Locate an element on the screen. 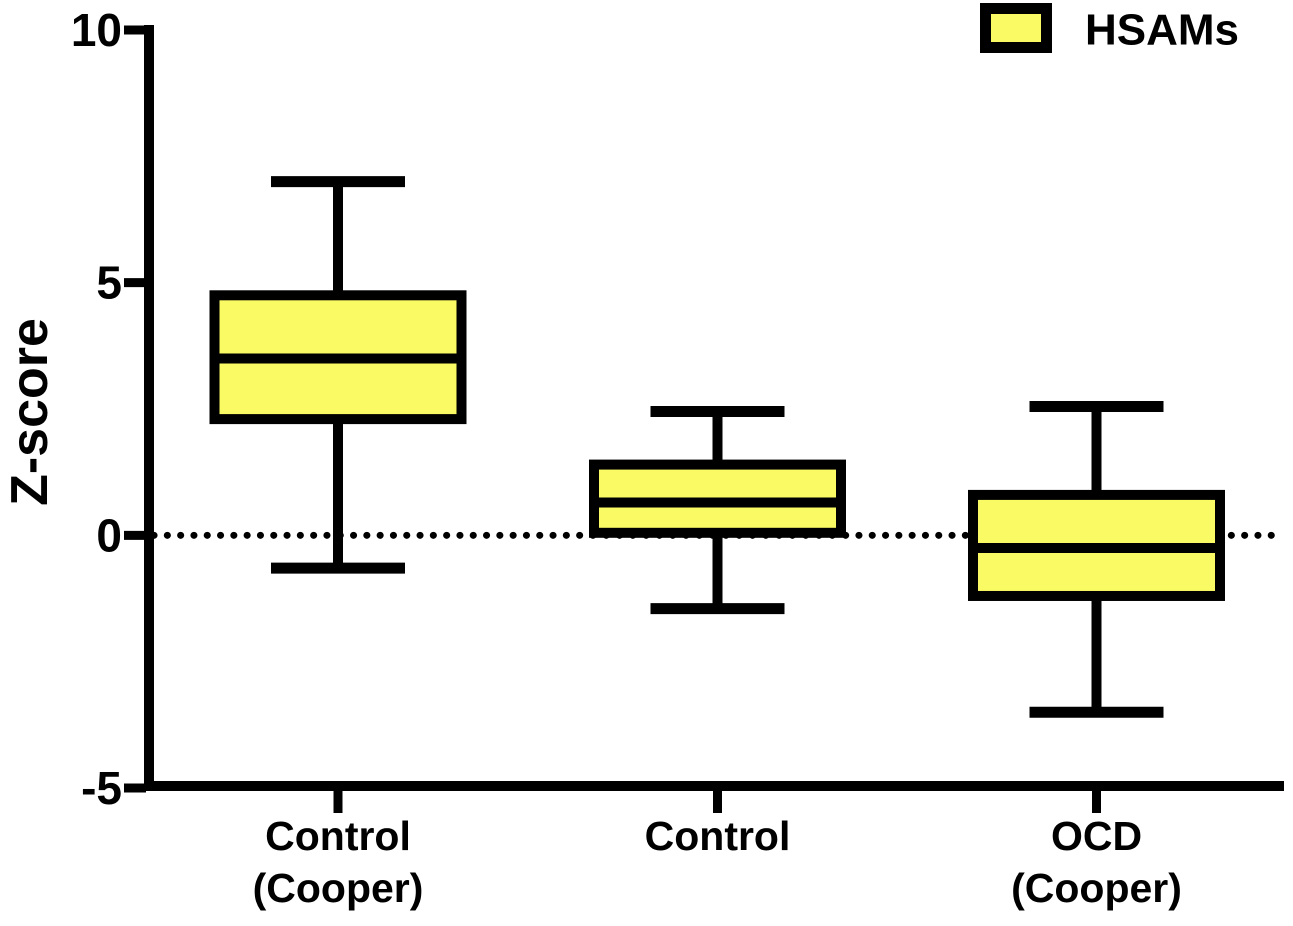 The height and width of the screenshot is (926, 1293). box-ocd-cooper is located at coordinates (1096, 559).